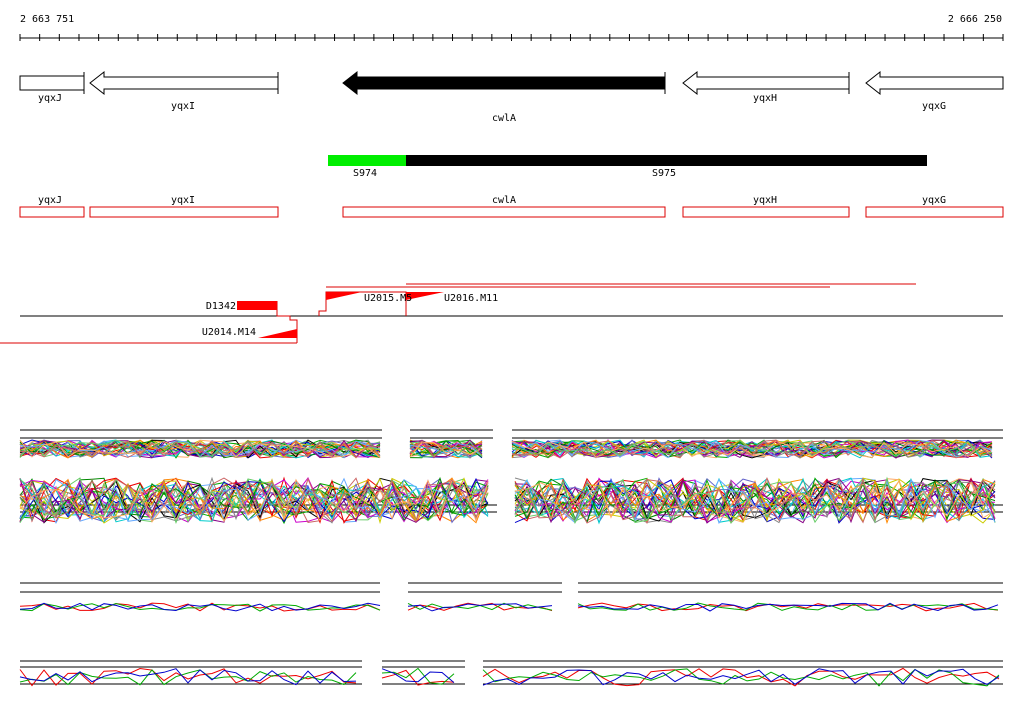 The height and width of the screenshot is (714, 1024). Describe the element at coordinates (492, 108) in the screenshot. I see `gene-labels: yqxJ yqxI cwlA yqxH yqxG` at that location.